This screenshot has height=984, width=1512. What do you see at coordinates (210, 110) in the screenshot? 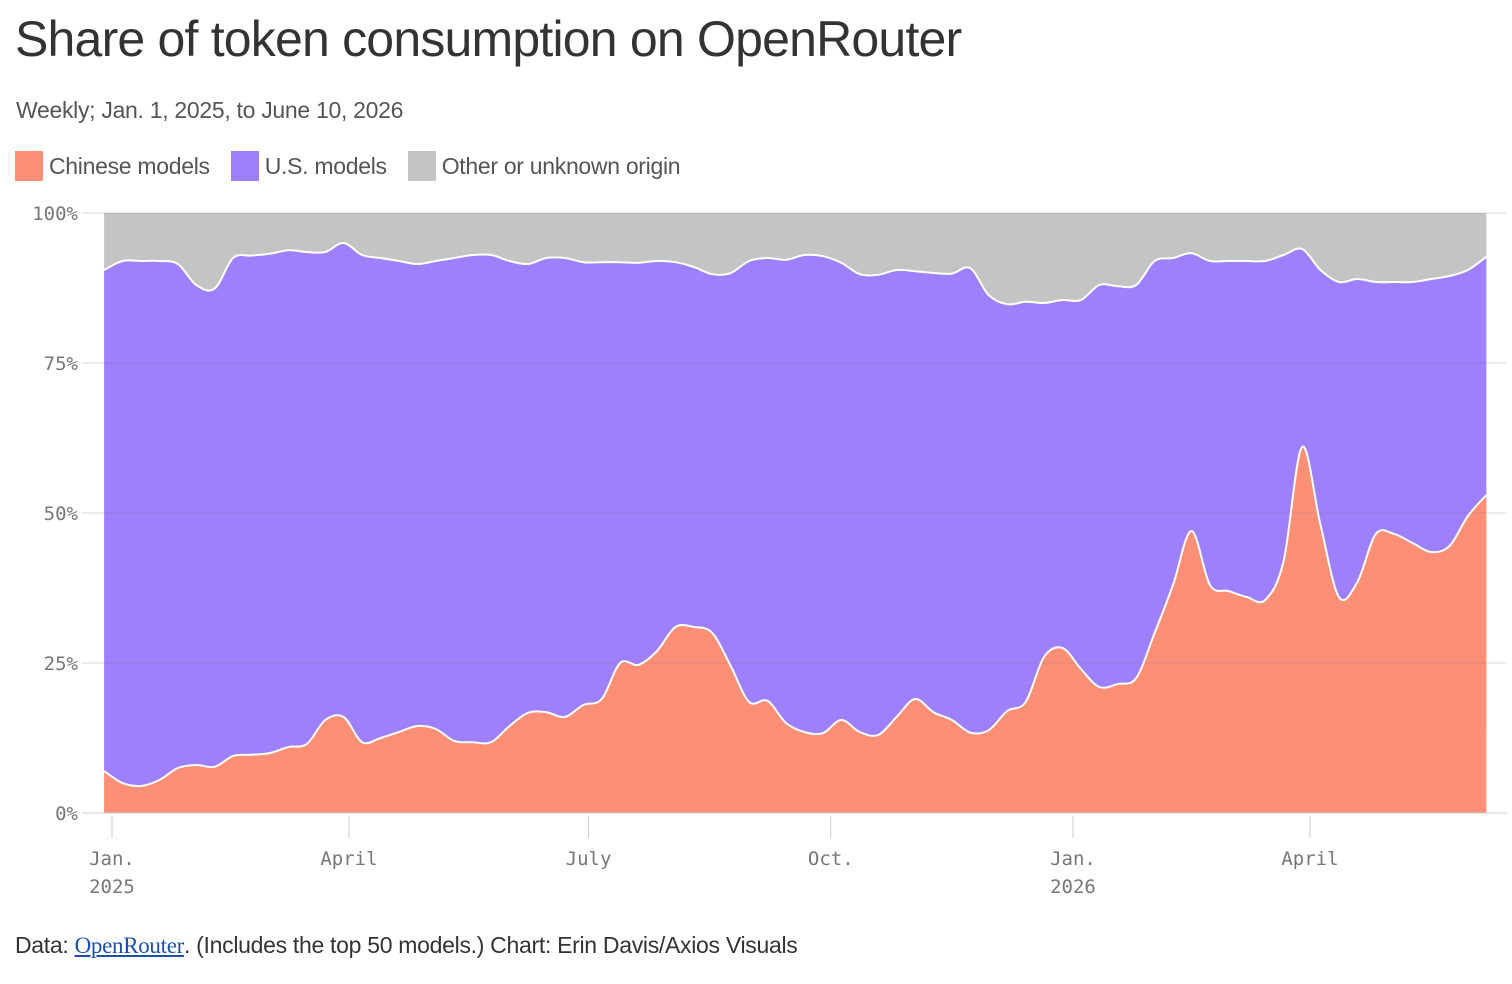
I see `chart-subtitle: Weekly; Jan. 1, 2025, to June 10, 2026` at bounding box center [210, 110].